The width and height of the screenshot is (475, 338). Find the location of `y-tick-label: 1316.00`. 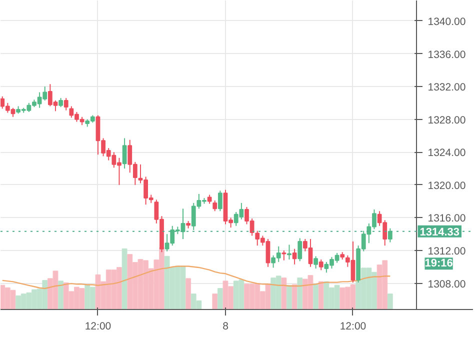

y-tick-label: 1316.00 is located at coordinates (447, 218).